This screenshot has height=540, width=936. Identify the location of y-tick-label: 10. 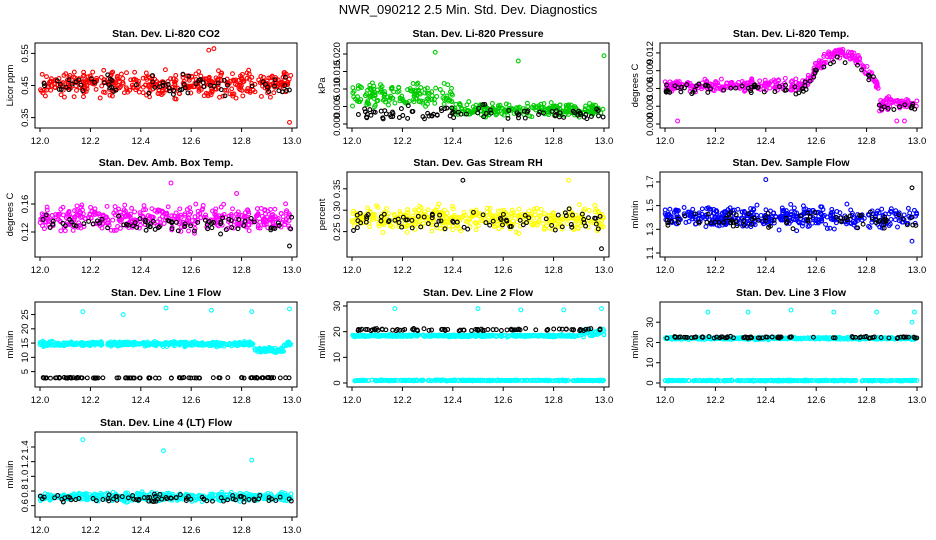
(650, 362).